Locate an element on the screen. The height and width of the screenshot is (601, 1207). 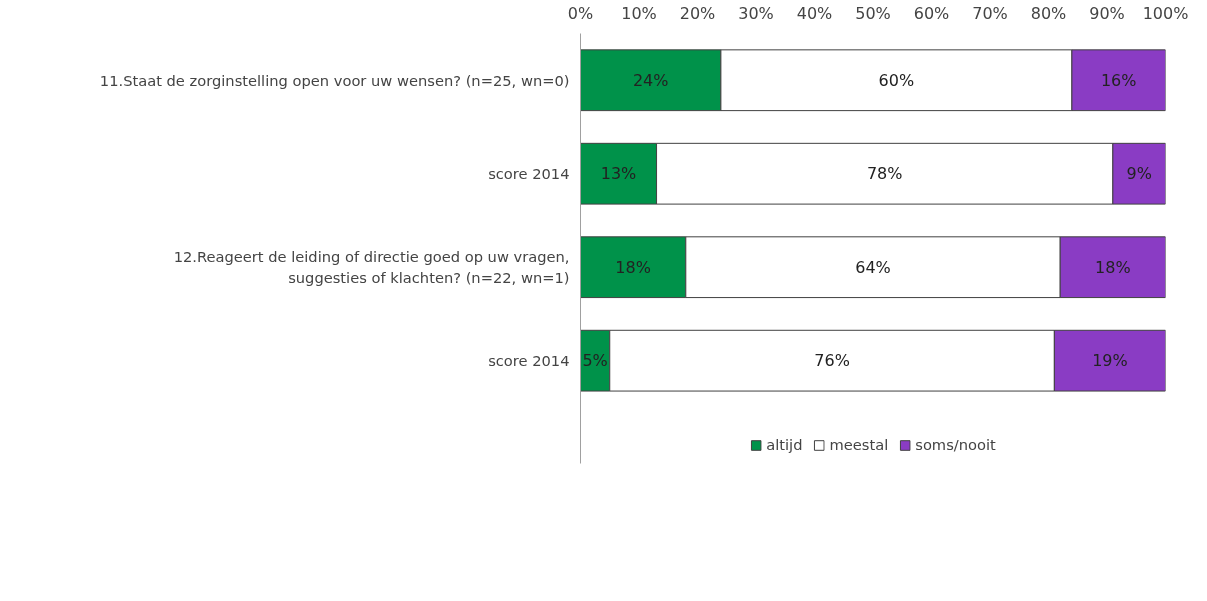
data-label: 13% is located at coordinates (618, 174).